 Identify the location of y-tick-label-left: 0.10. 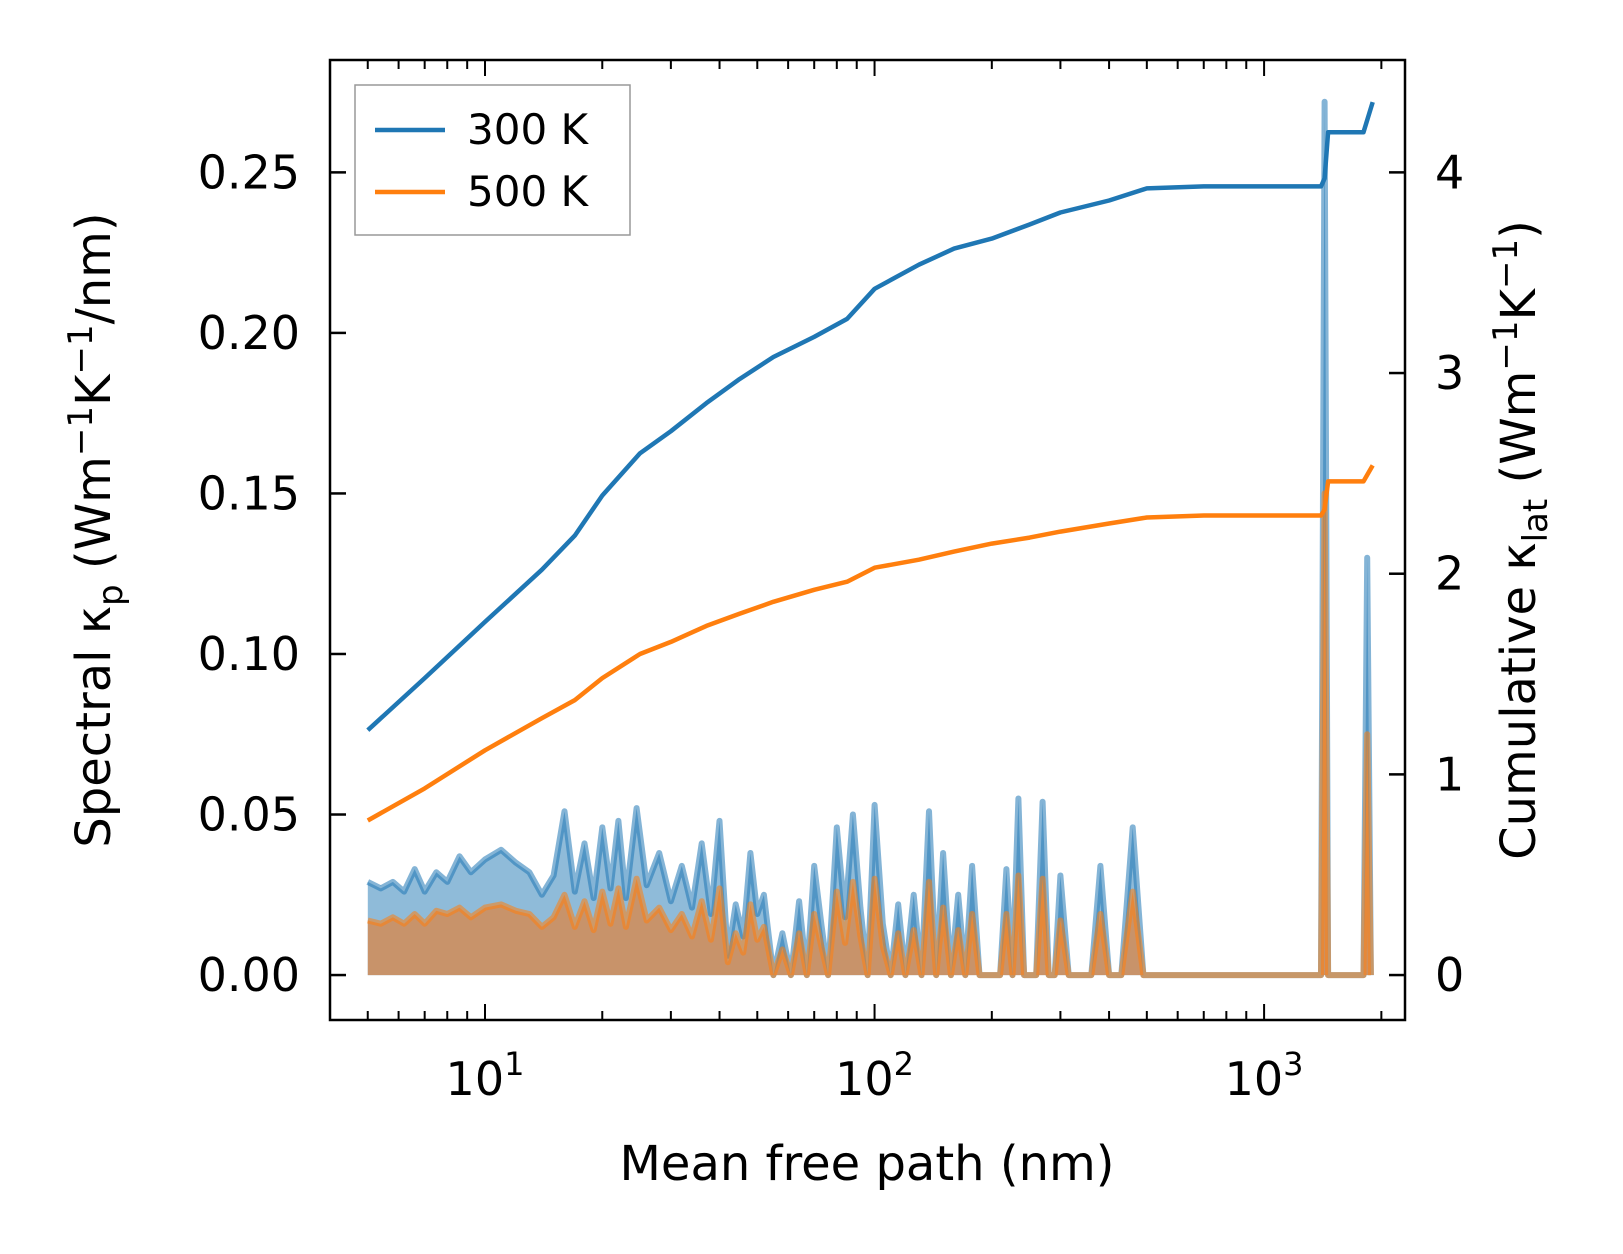
(249, 654).